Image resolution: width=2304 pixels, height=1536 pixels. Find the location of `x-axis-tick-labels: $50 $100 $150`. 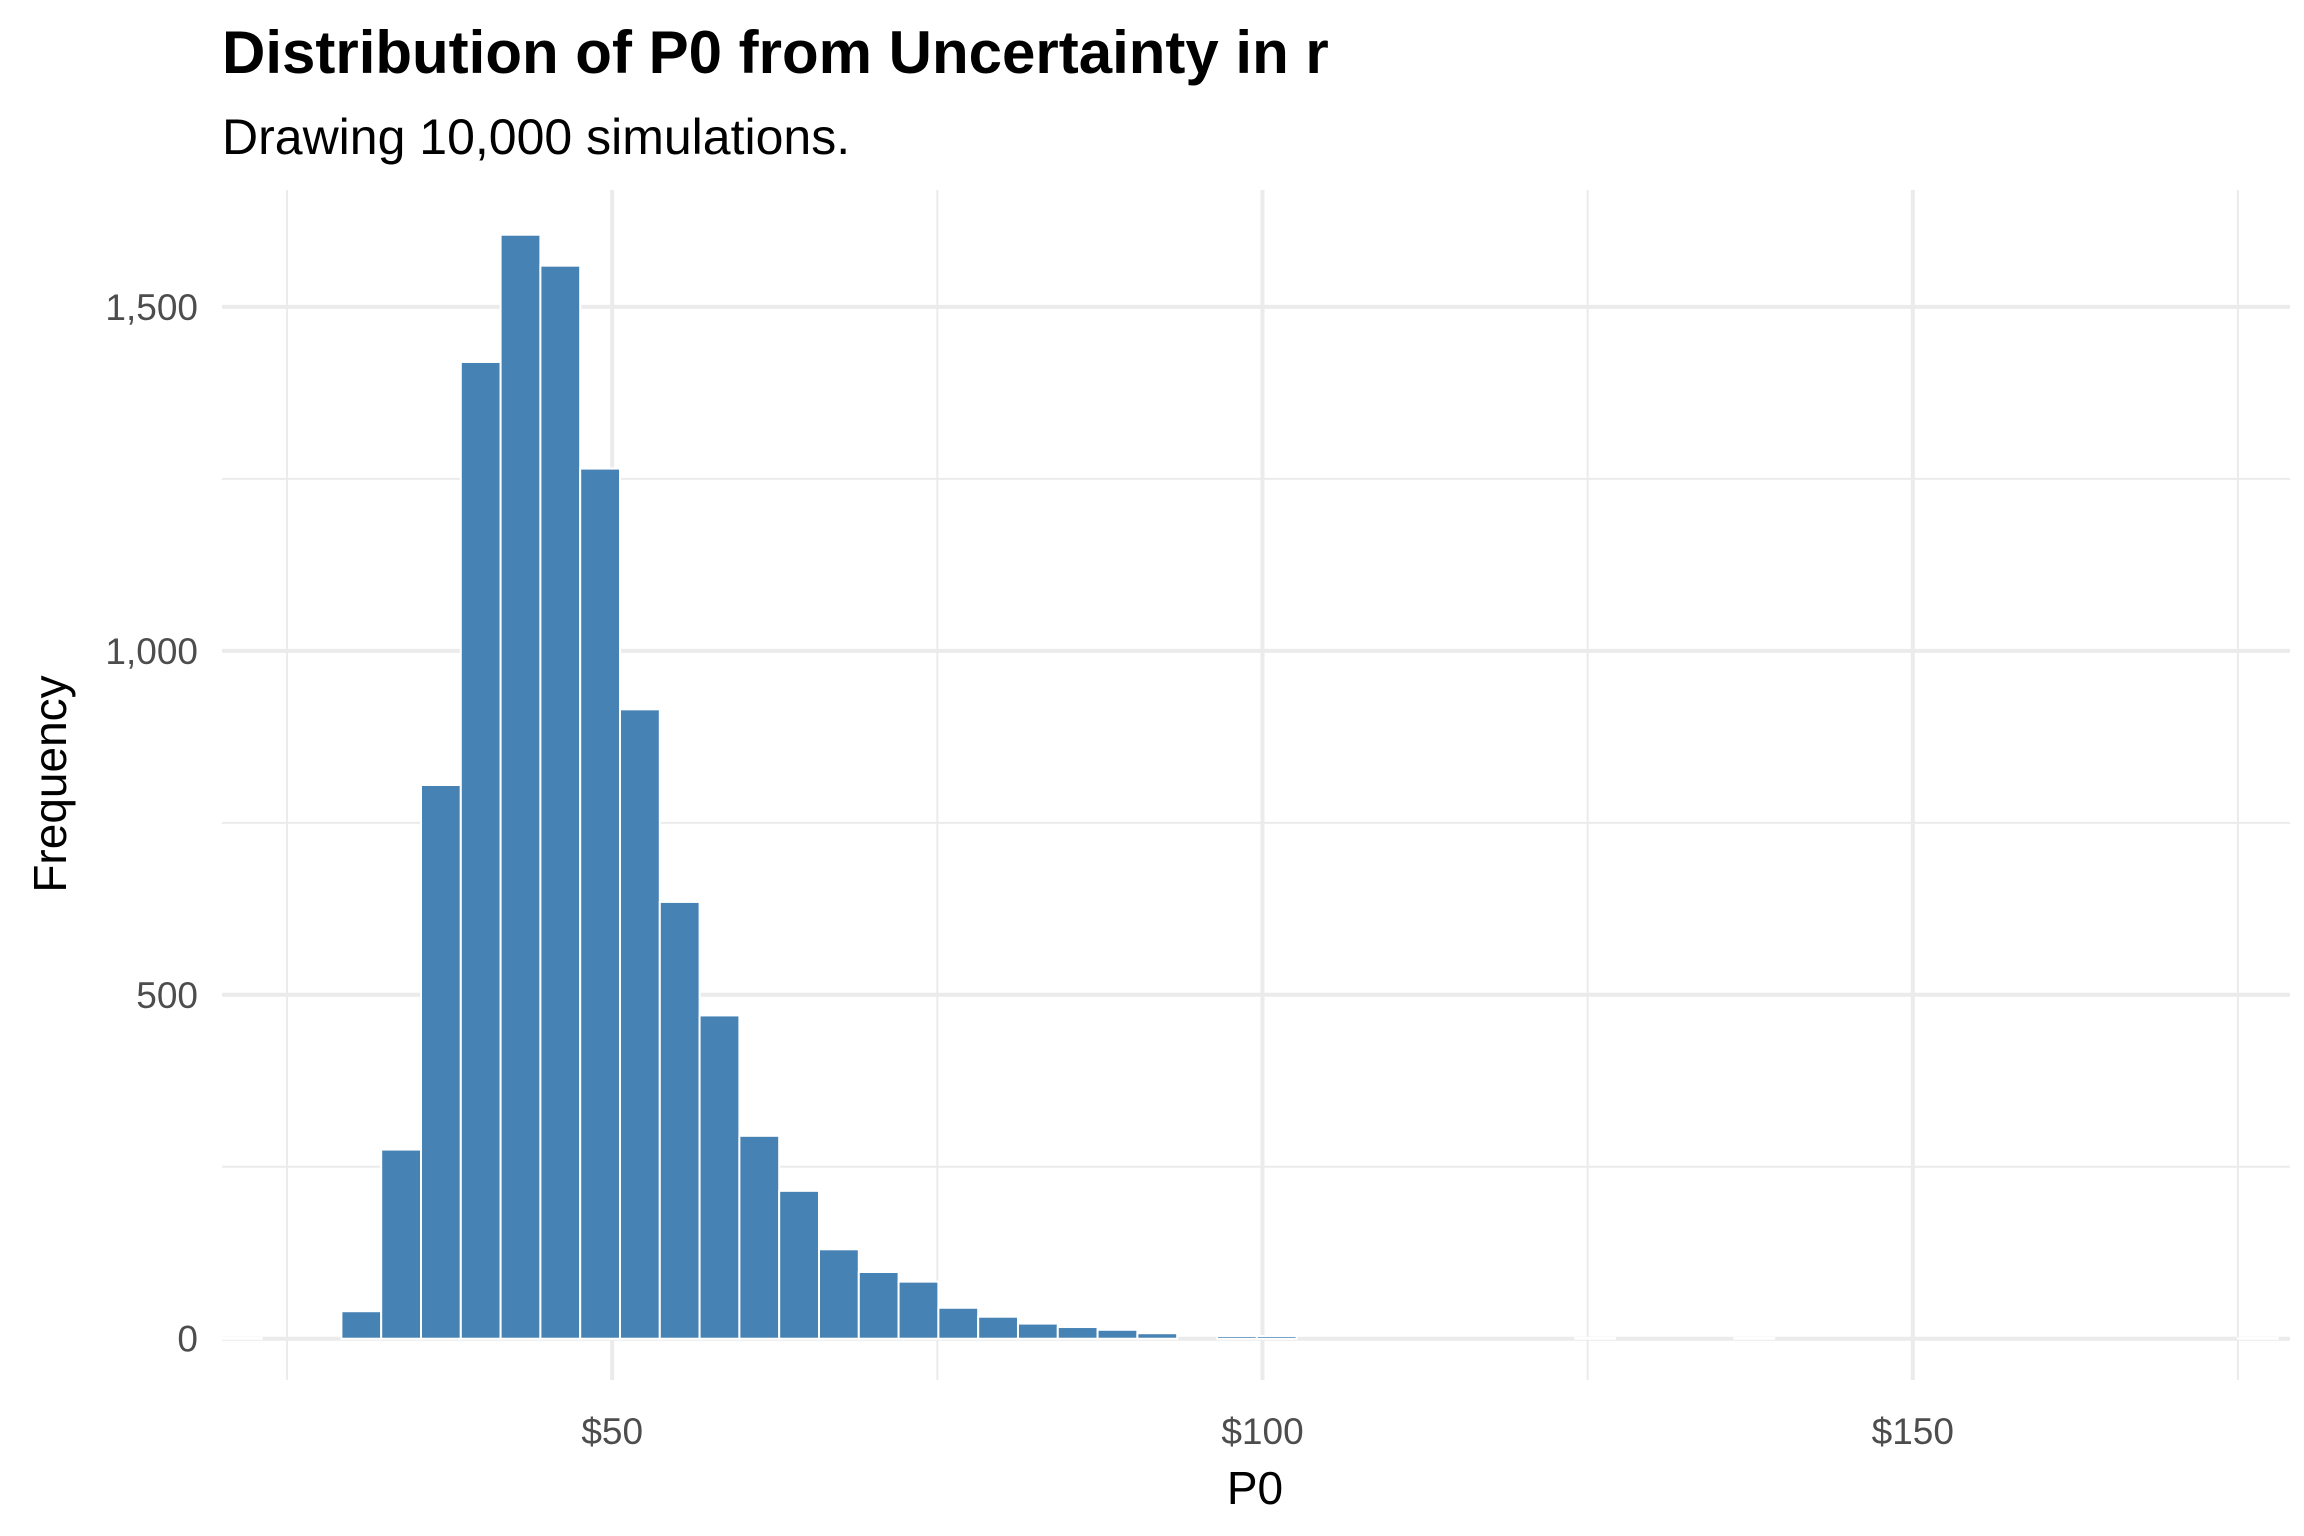

x-axis-tick-labels: $50 $100 $150 is located at coordinates (1267, 1431).